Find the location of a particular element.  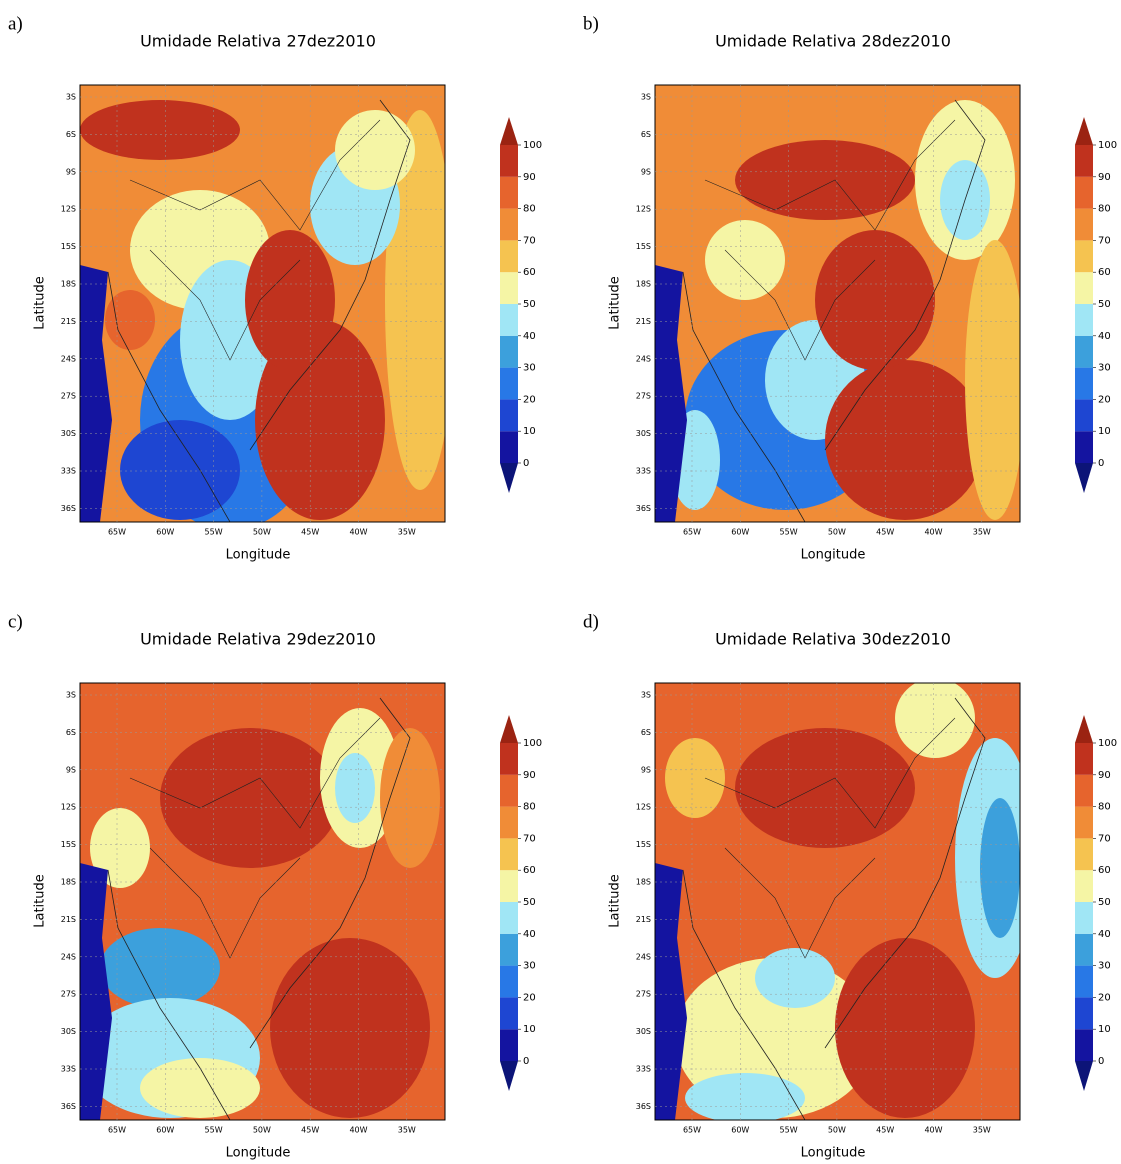

colorbar-label: 70 is located at coordinates (529, 838).